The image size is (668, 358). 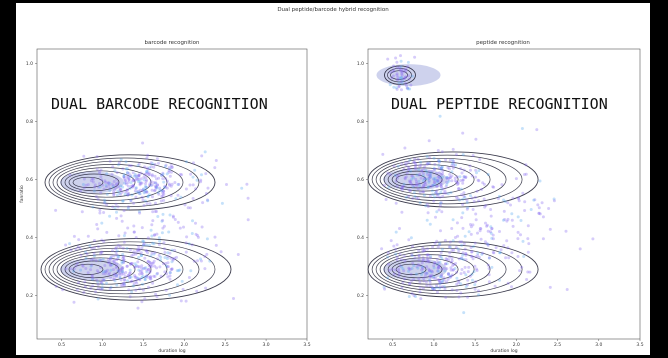 What do you see at coordinates (639, 345) in the screenshot?
I see `peptide-x-tick-label: 3.5` at bounding box center [639, 345].